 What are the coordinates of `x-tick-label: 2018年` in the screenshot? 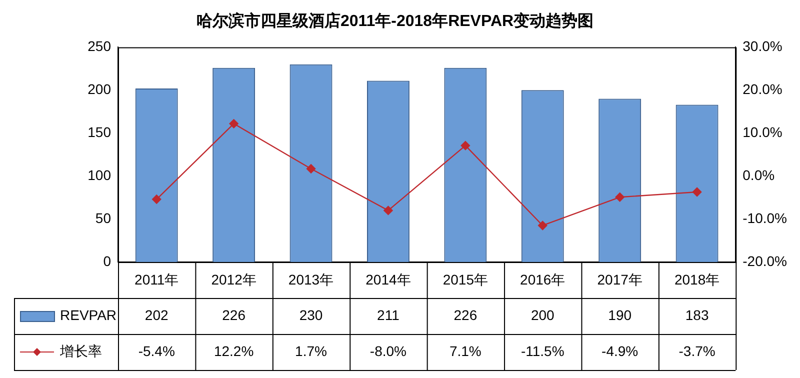 It's located at (697, 279).